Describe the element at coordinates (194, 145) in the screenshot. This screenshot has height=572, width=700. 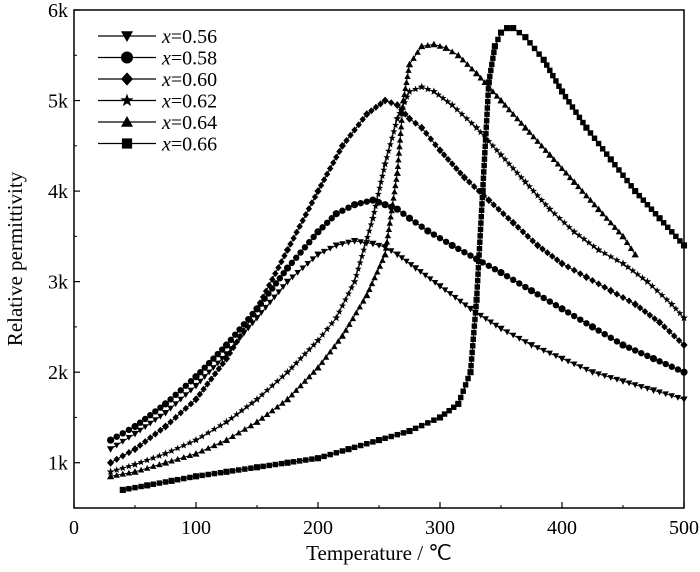
I see `legend-label-value: =0.66` at that location.